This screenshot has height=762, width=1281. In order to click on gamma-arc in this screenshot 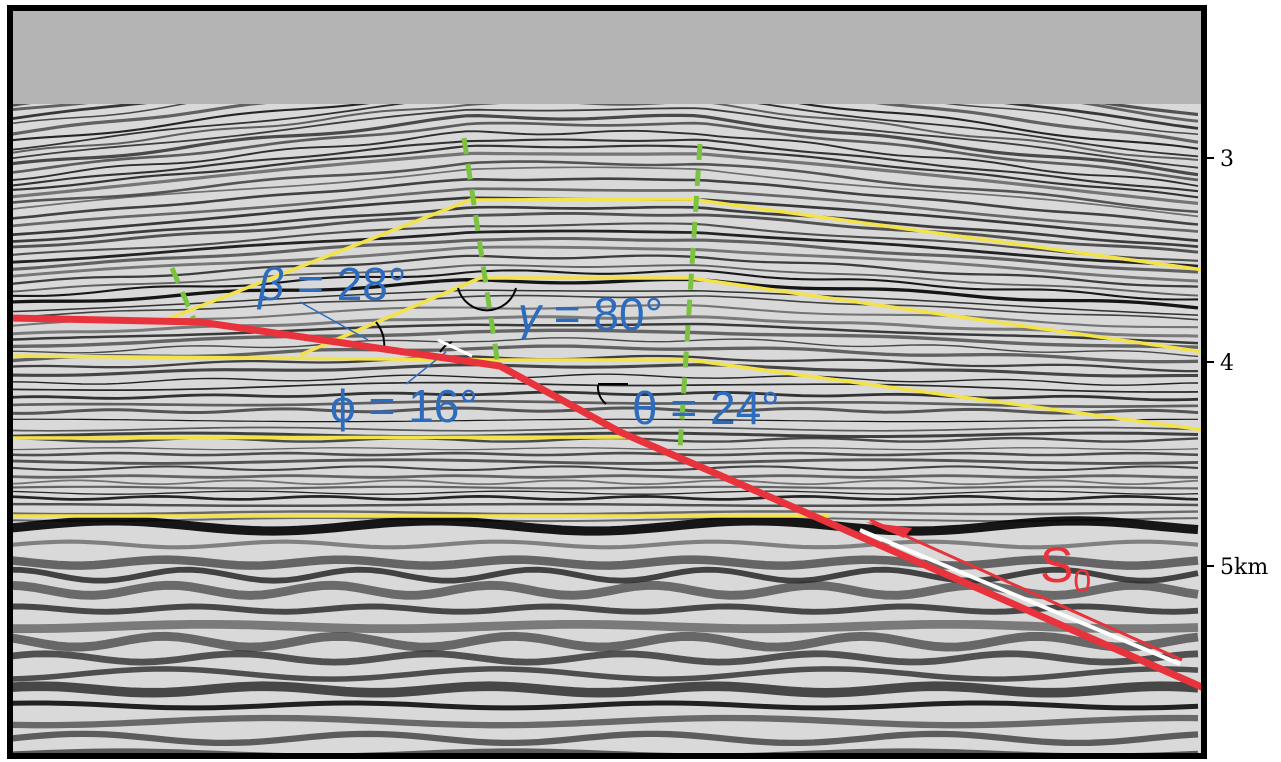, I will do `click(487, 299)`.